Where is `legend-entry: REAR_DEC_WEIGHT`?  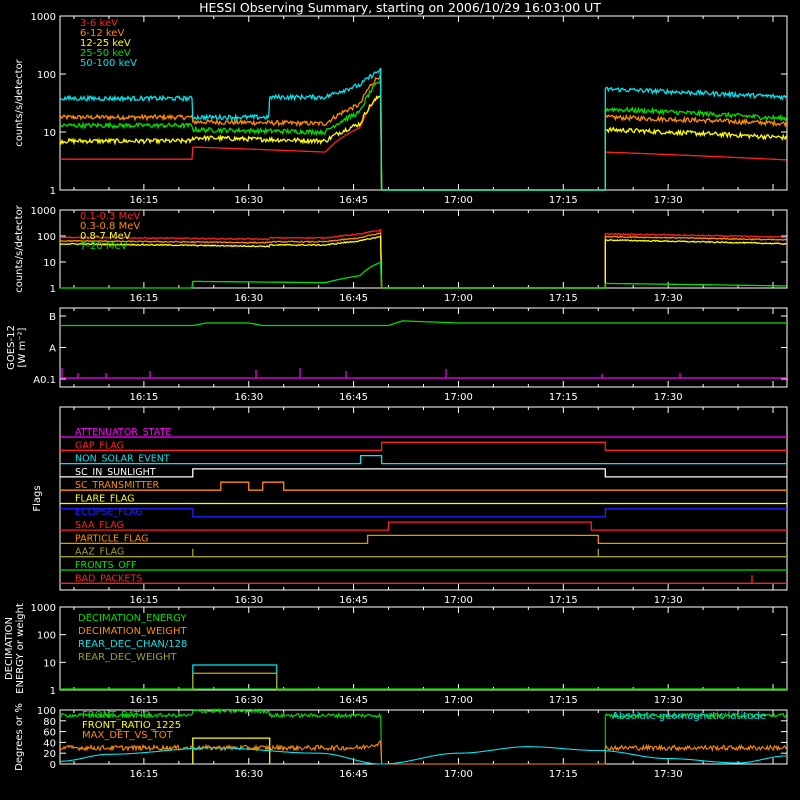 legend-entry: REAR_DEC_WEIGHT is located at coordinates (127, 657).